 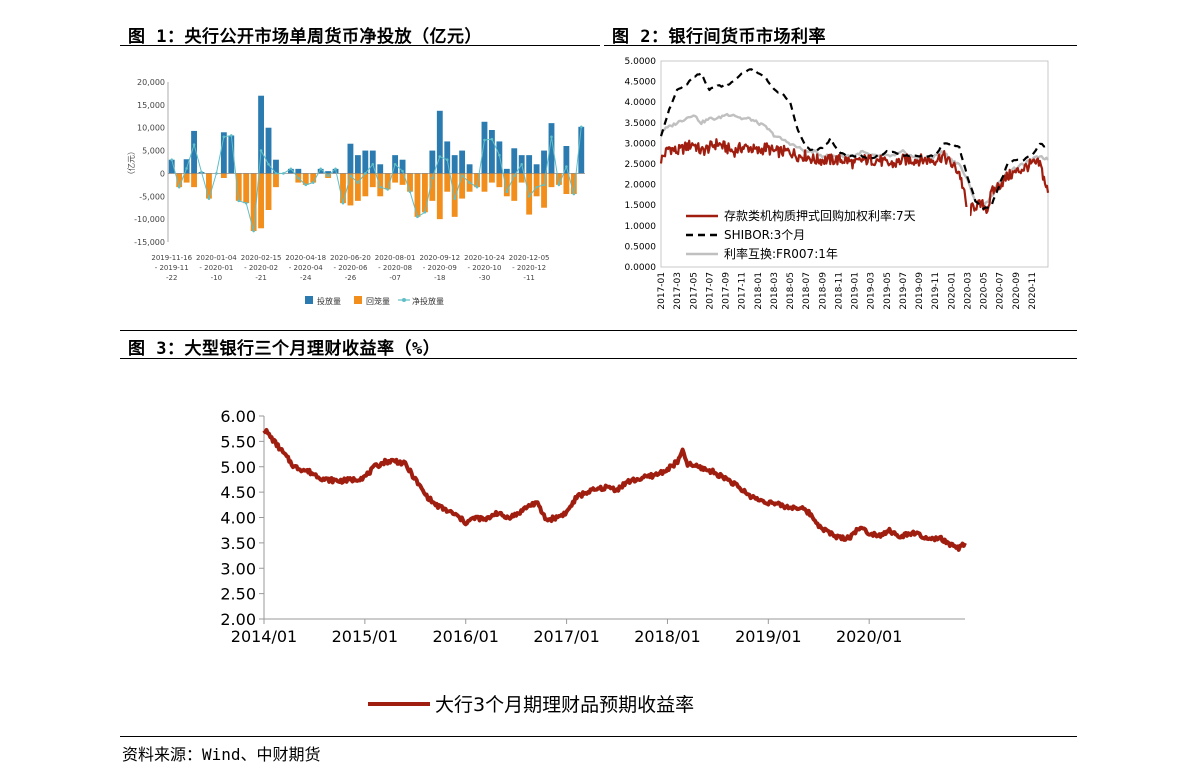 I want to click on x-tick-label: 2014/01, so click(x=264, y=636).